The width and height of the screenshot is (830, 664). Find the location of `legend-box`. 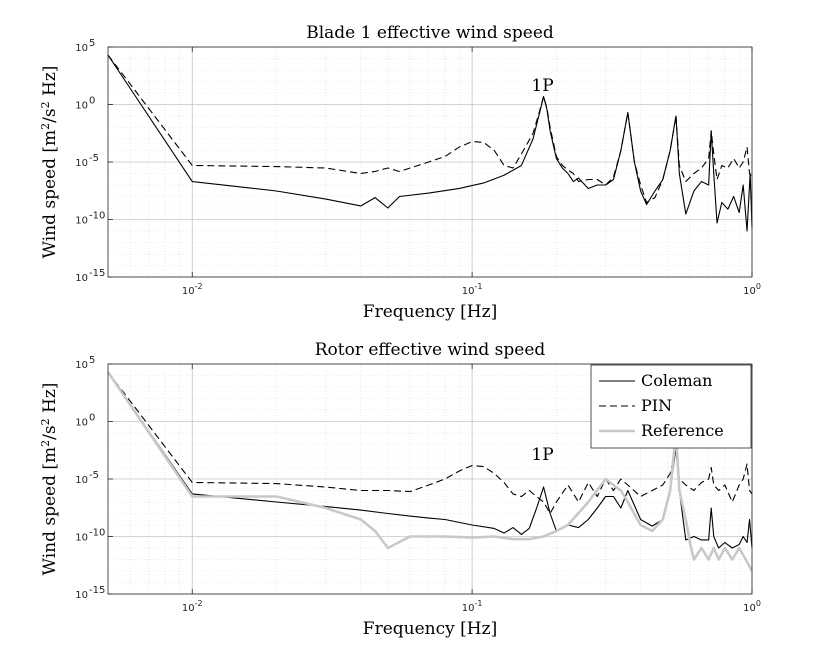

legend-box is located at coordinates (671, 406).